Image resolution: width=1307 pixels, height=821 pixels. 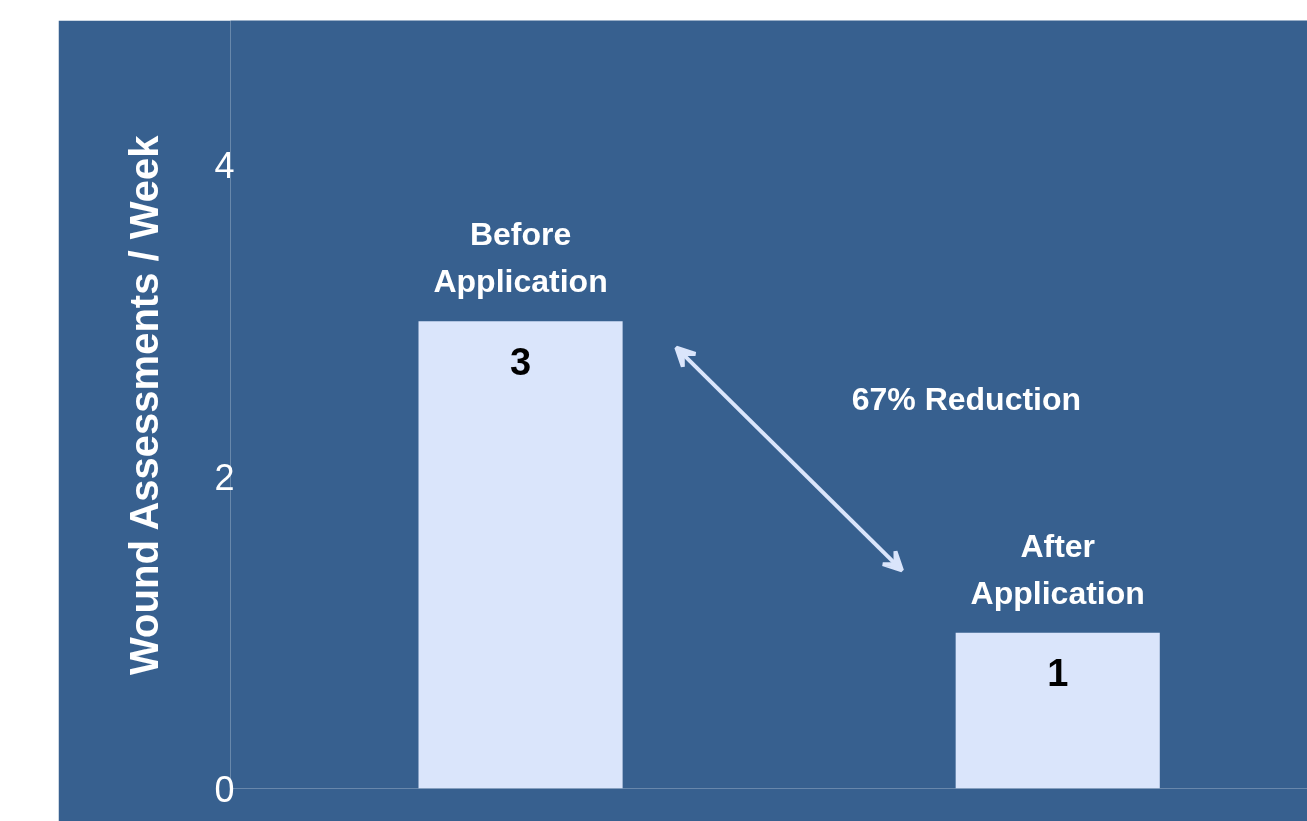 I want to click on annotation: 67% Reduction, so click(x=966, y=399).